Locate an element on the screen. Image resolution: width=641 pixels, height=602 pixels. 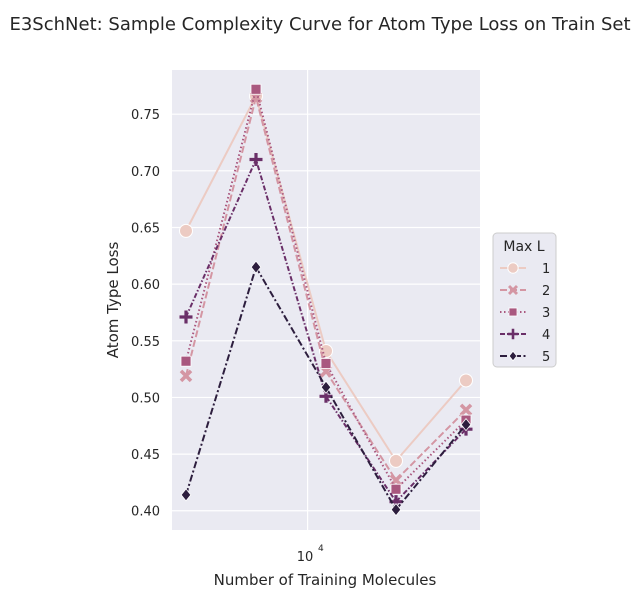
legend: Max L 1 2 3 4 5 is located at coordinates (524, 300).